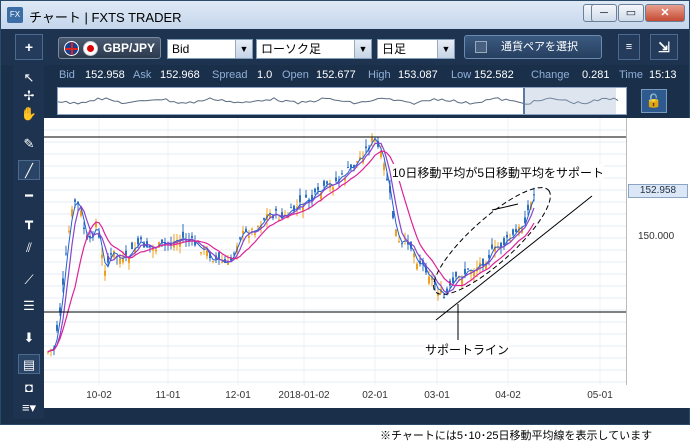  What do you see at coordinates (314, 49) in the screenshot?
I see `chart-type-select: ローソク足 ▼` at bounding box center [314, 49].